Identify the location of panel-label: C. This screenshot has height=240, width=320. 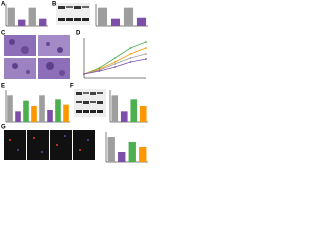
(3, 34).